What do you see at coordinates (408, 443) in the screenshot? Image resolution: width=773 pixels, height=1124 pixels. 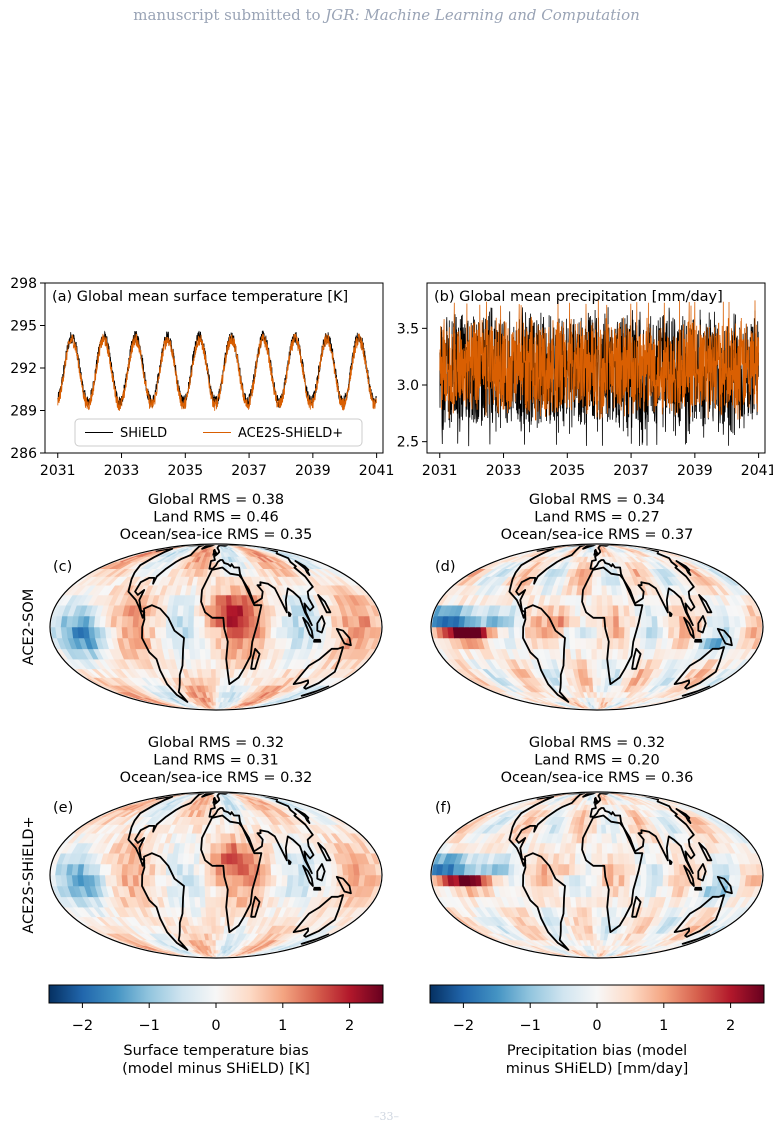 I see `y-tick-label: 2.5` at bounding box center [408, 443].